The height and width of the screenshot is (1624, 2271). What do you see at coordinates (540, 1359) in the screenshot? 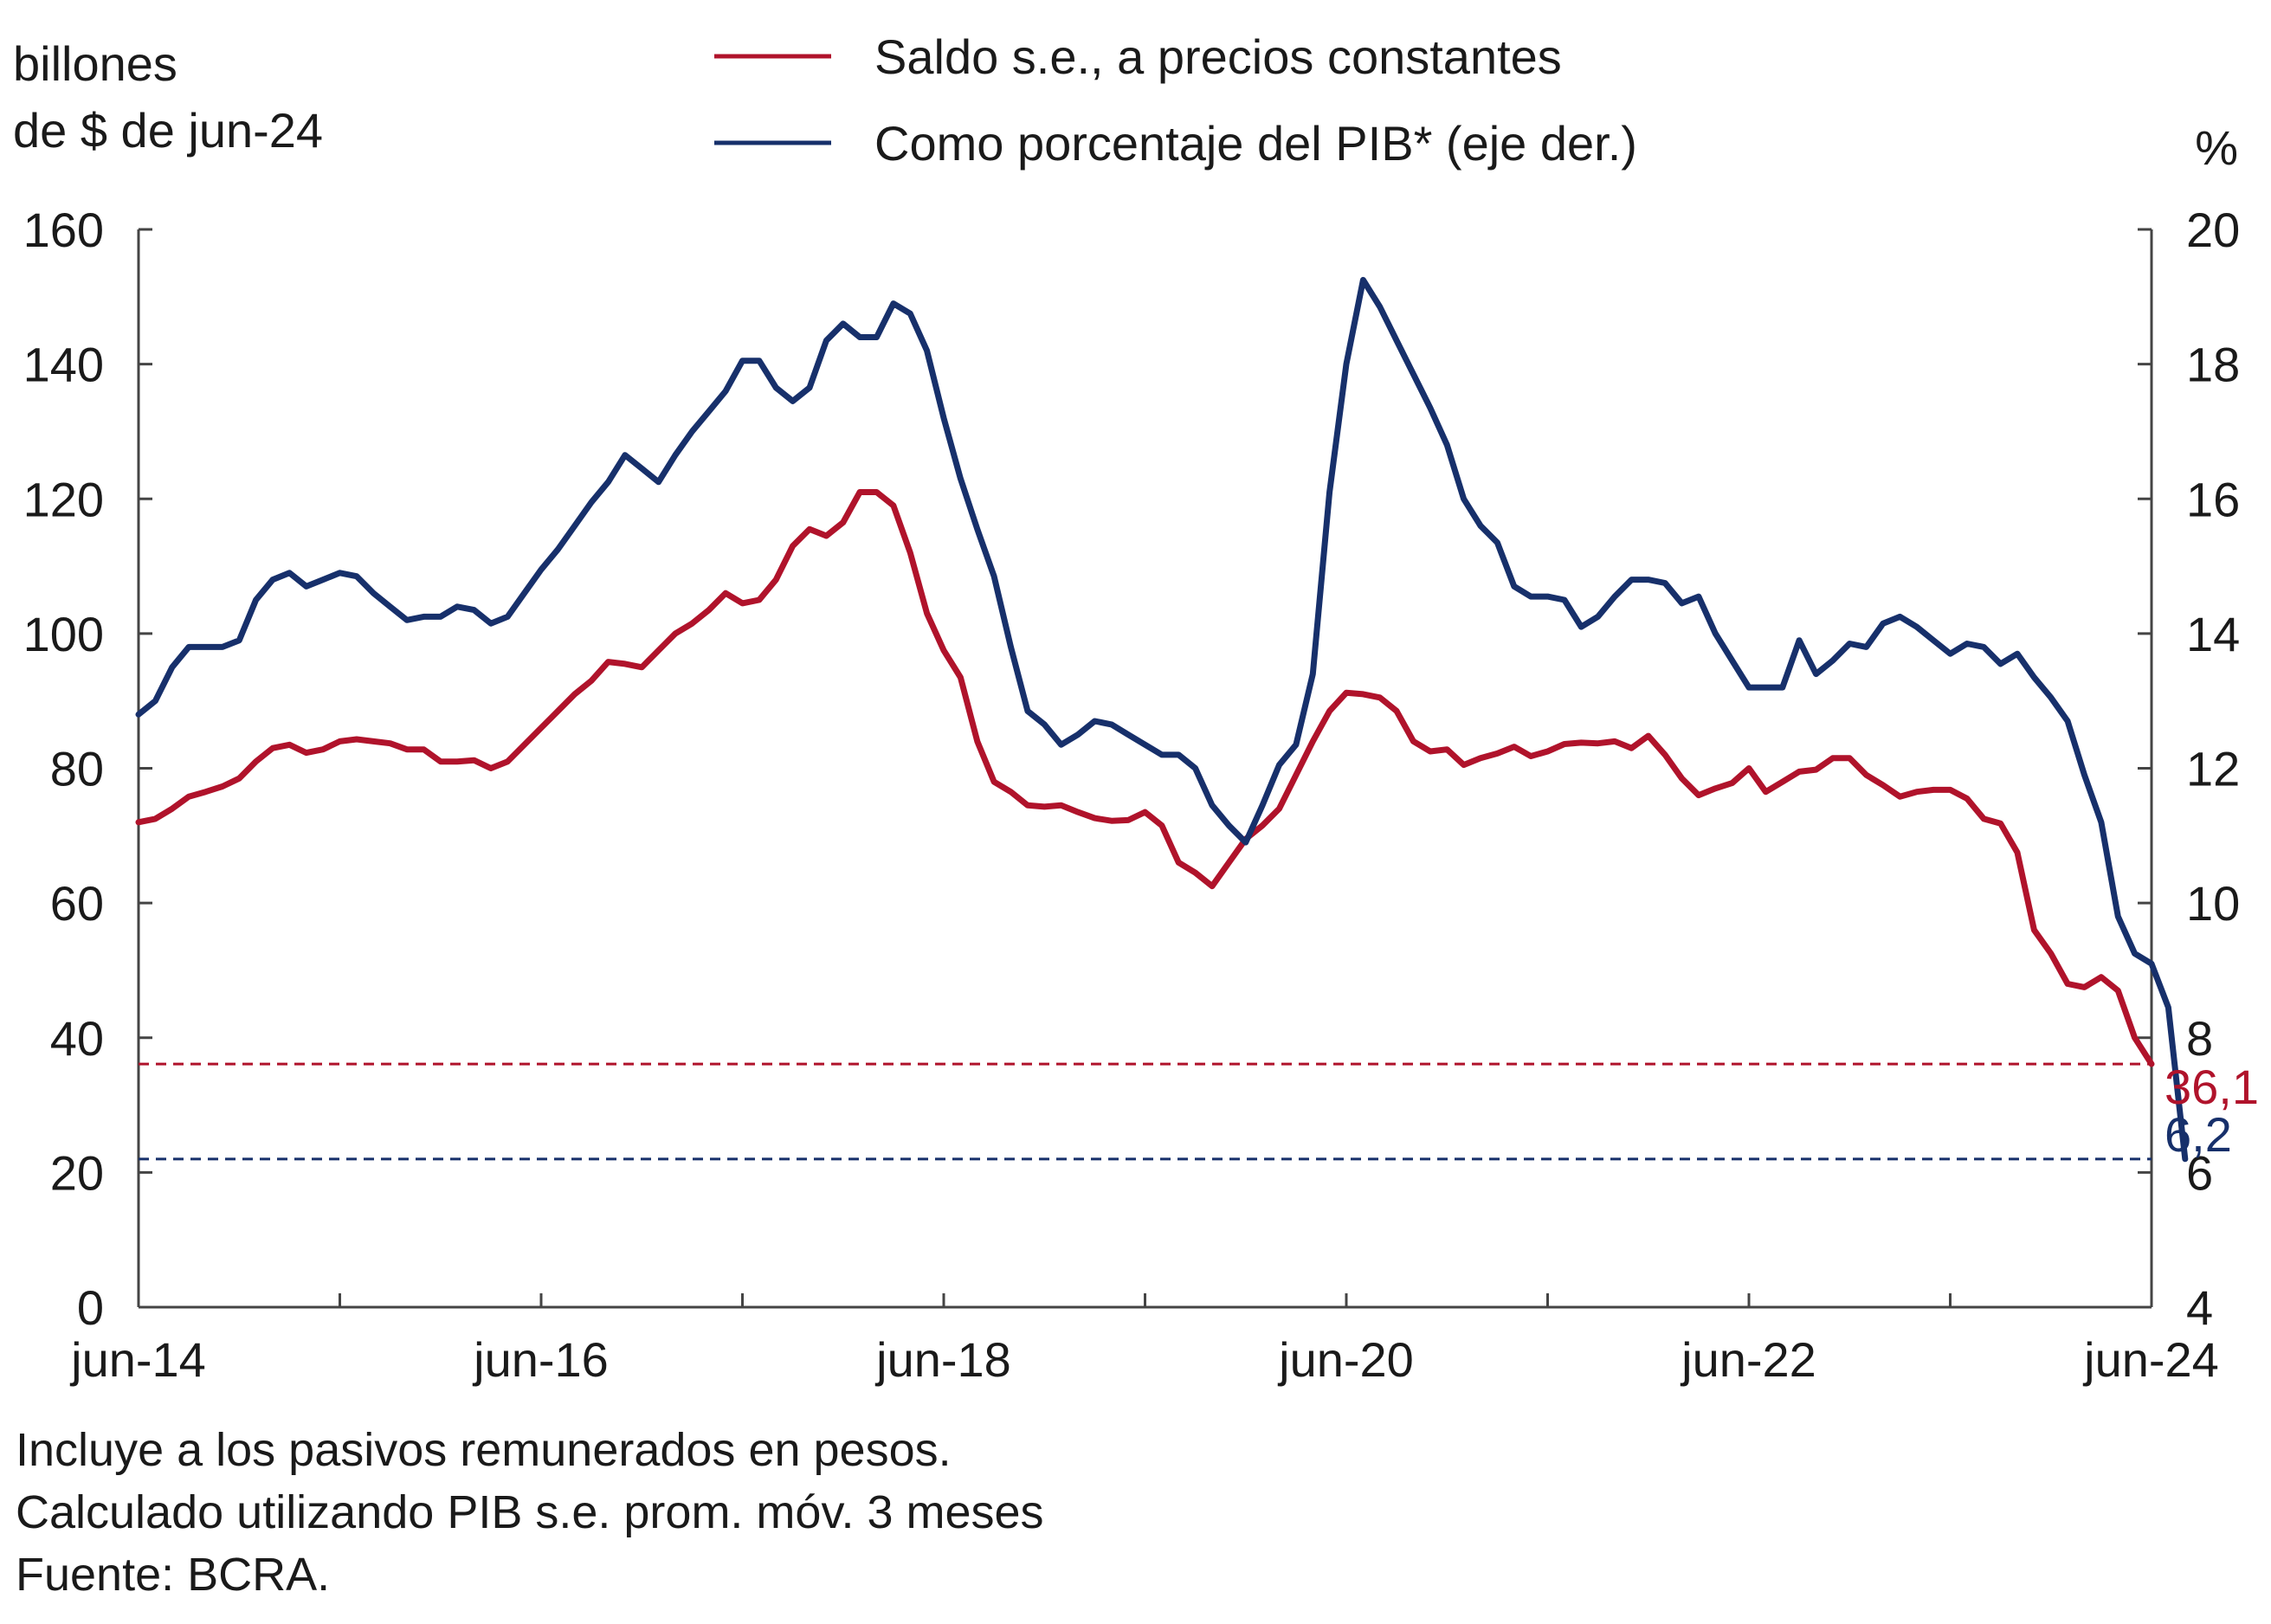
I see `x-tick-label: jun-16` at bounding box center [540, 1359].